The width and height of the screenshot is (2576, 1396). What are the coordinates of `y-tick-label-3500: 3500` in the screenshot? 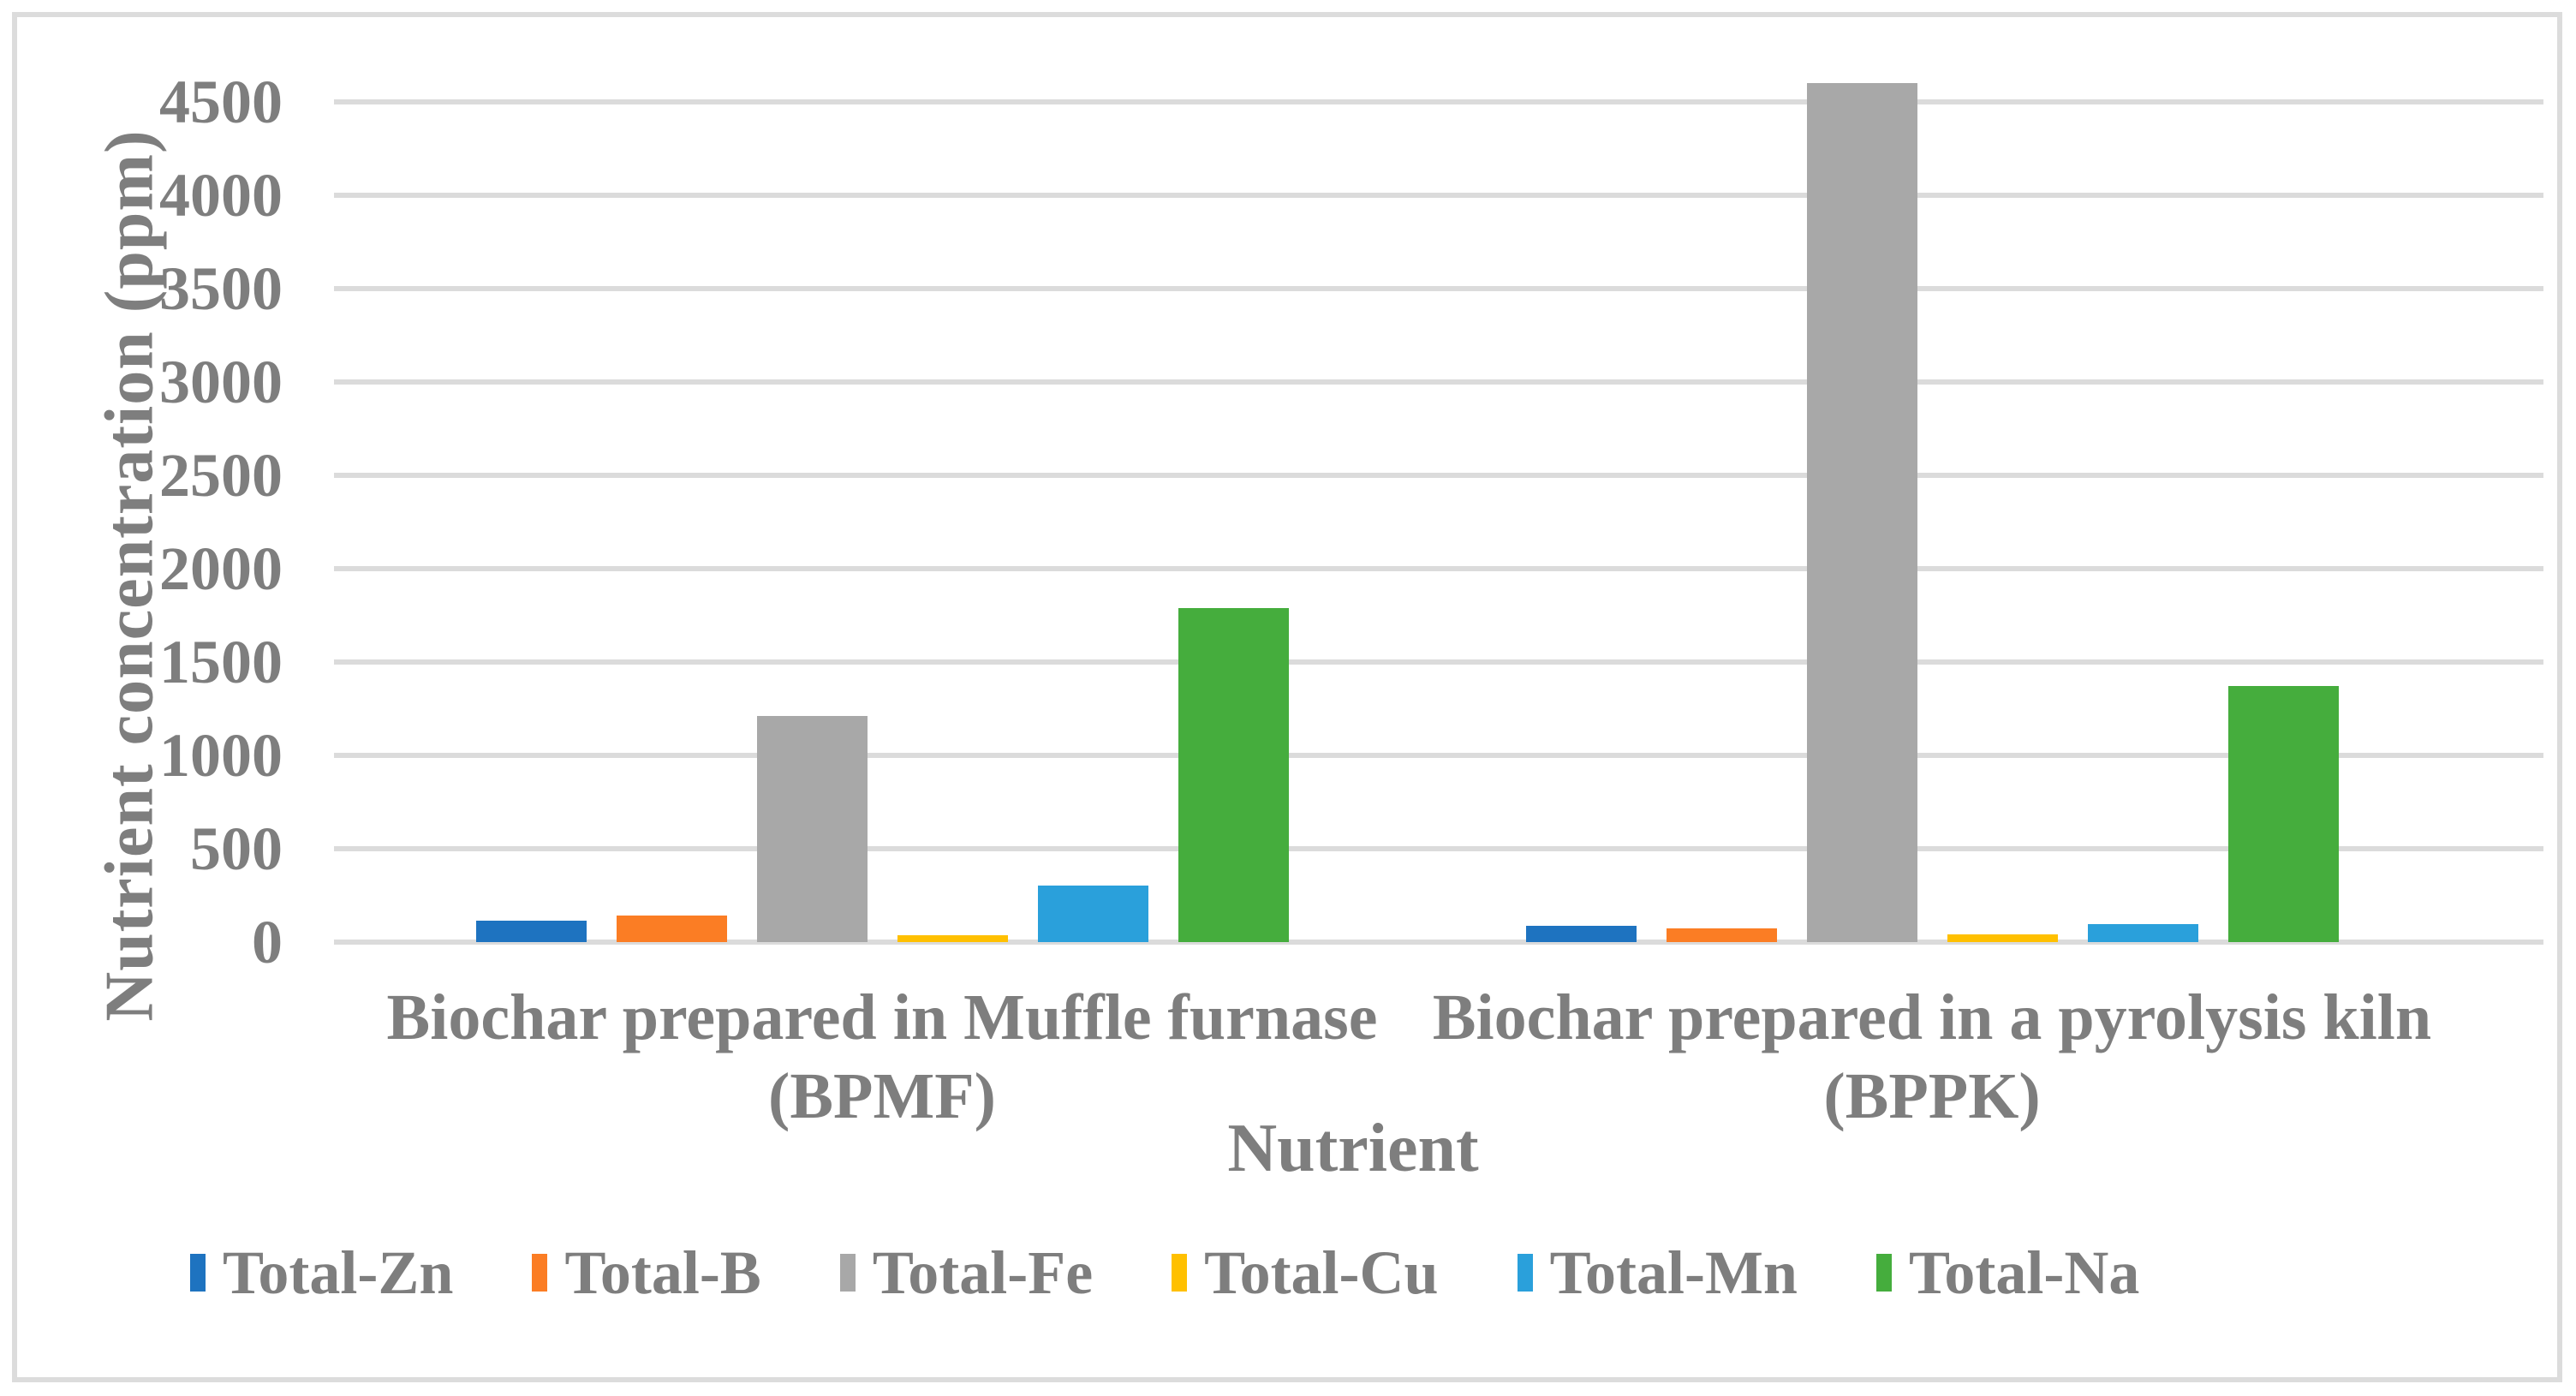 It's located at (221, 289).